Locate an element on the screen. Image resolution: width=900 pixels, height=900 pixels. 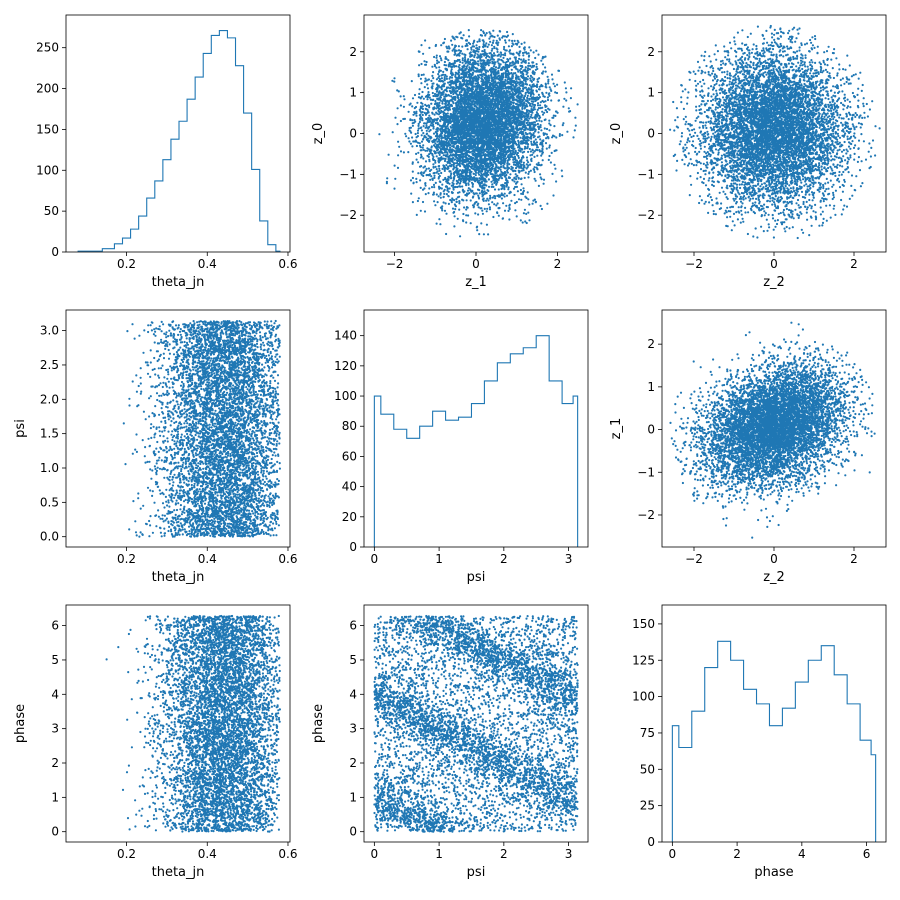
y-tick-label: 0.0 is located at coordinates (49, 537).